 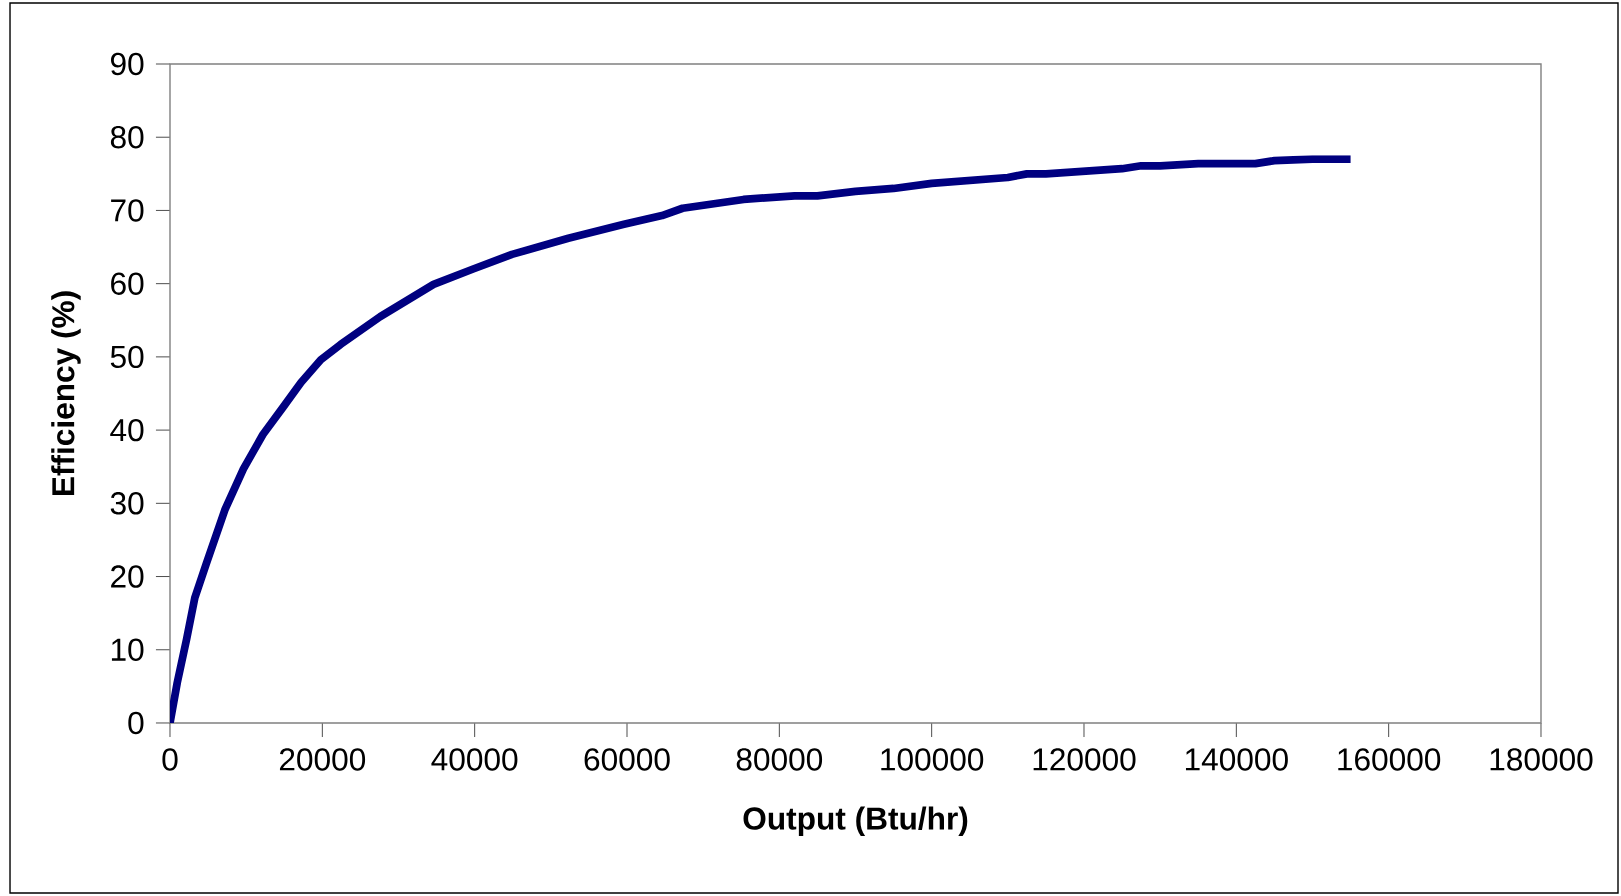 What do you see at coordinates (127, 649) in the screenshot?
I see `y-tick-label: 10` at bounding box center [127, 649].